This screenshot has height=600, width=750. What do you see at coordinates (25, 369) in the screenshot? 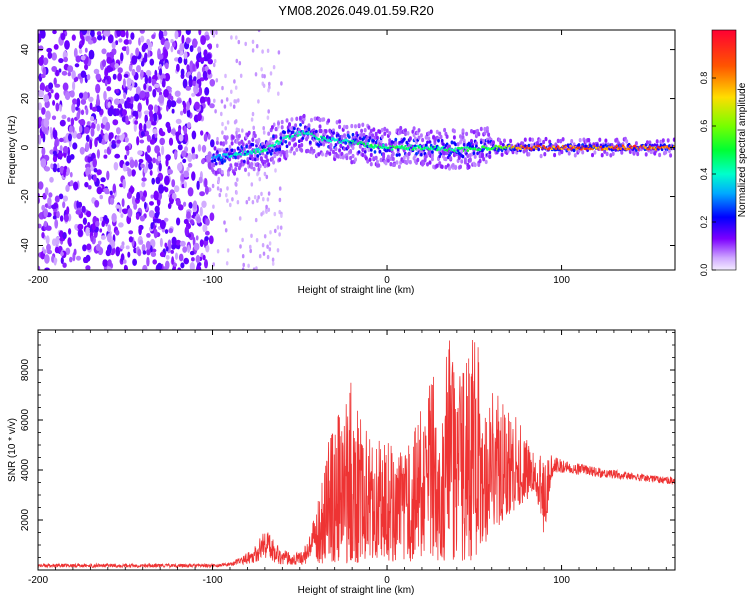
I see `snr-y-tick-label: 8000` at bounding box center [25, 369].